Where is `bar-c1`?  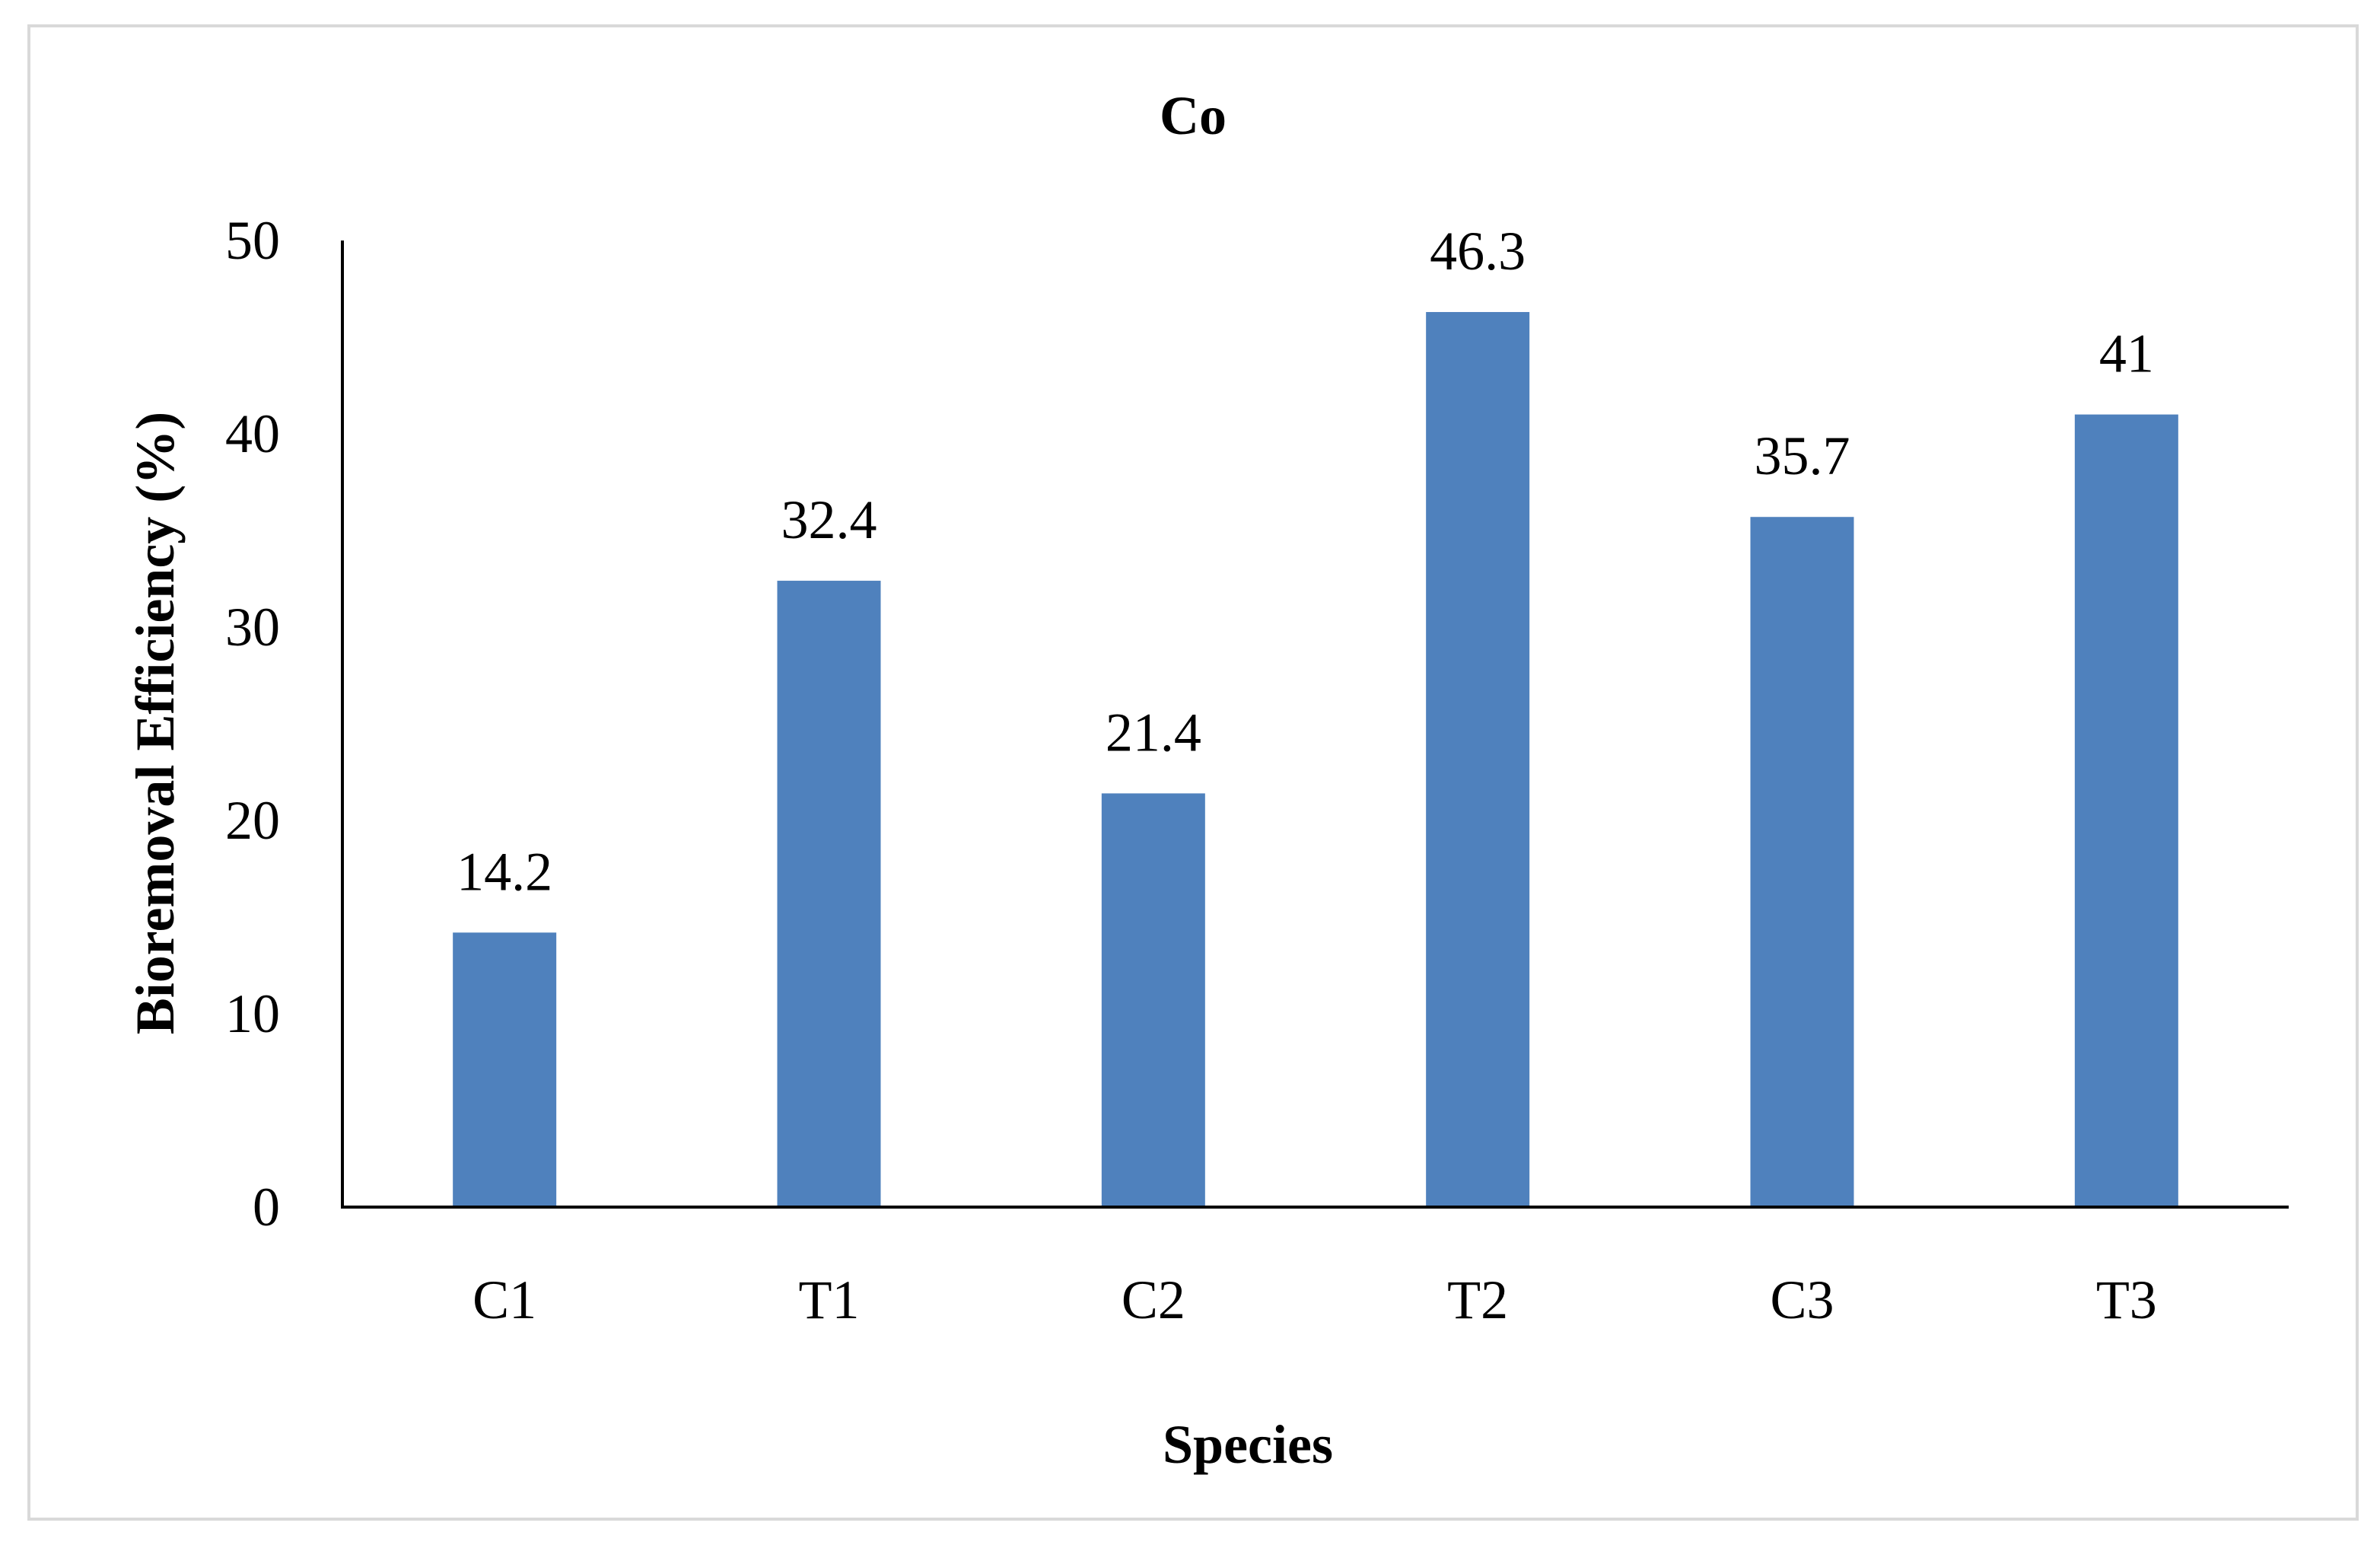
bar-c1 is located at coordinates (505, 1069).